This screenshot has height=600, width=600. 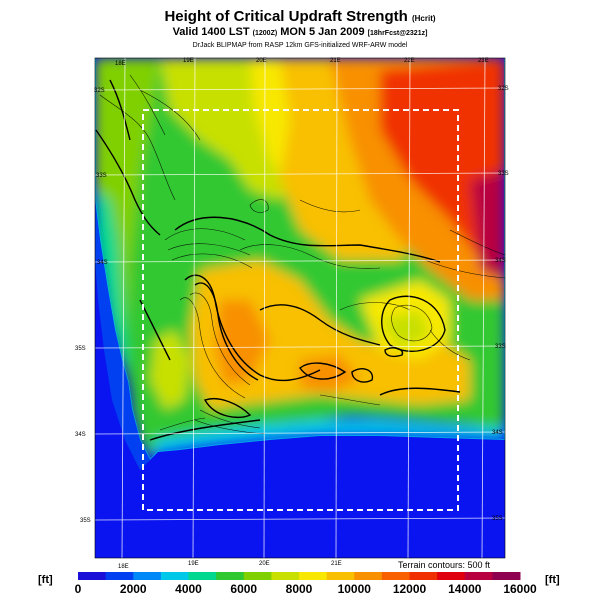 What do you see at coordinates (465, 589) in the screenshot?
I see `colorbar-tick-label: 14000` at bounding box center [465, 589].